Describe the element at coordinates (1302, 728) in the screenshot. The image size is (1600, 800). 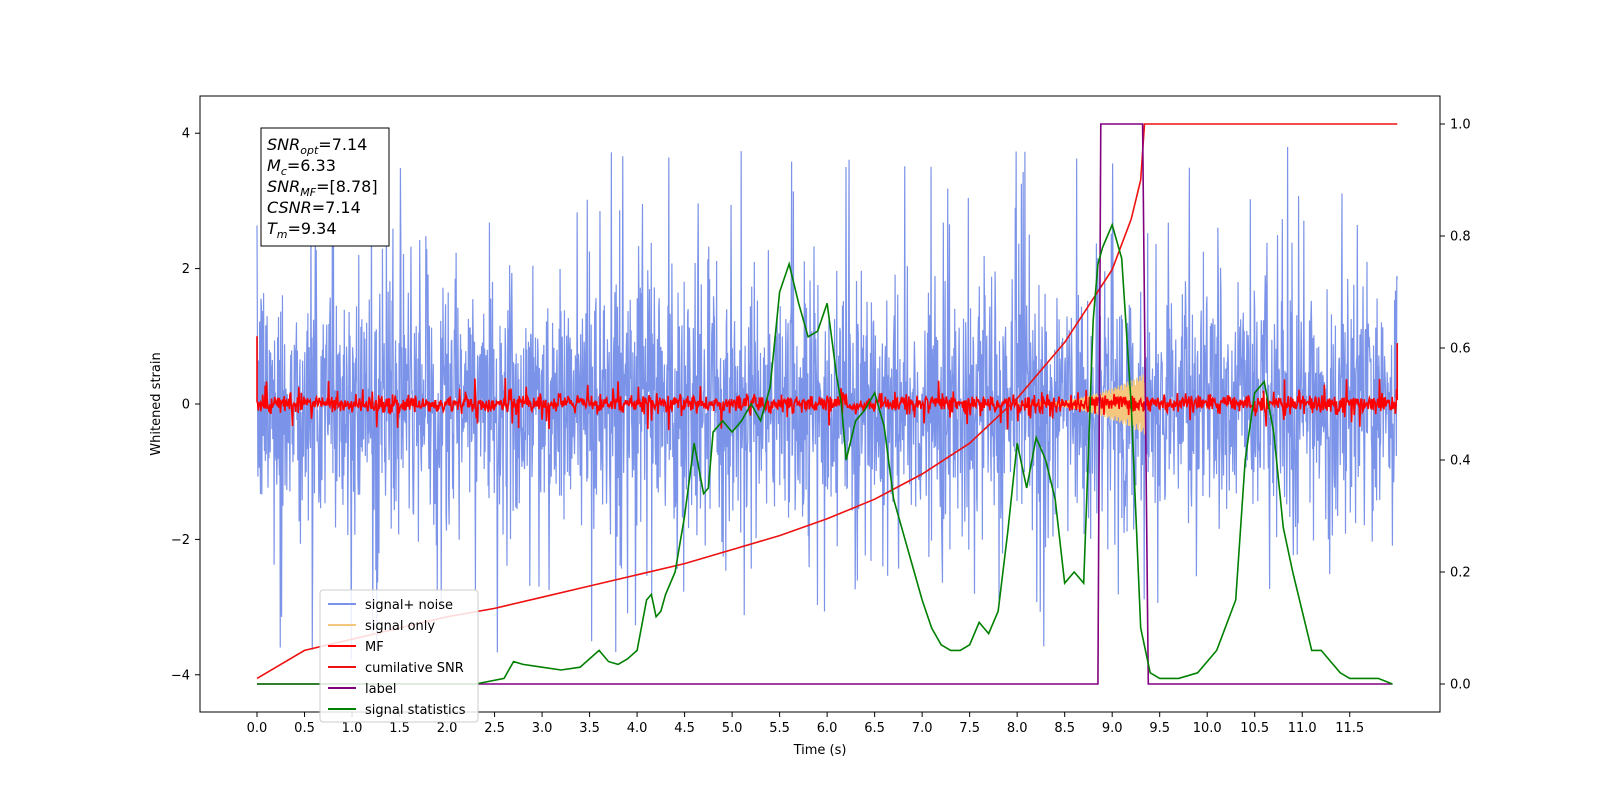
I see `x-tick-label: 11.0` at that location.